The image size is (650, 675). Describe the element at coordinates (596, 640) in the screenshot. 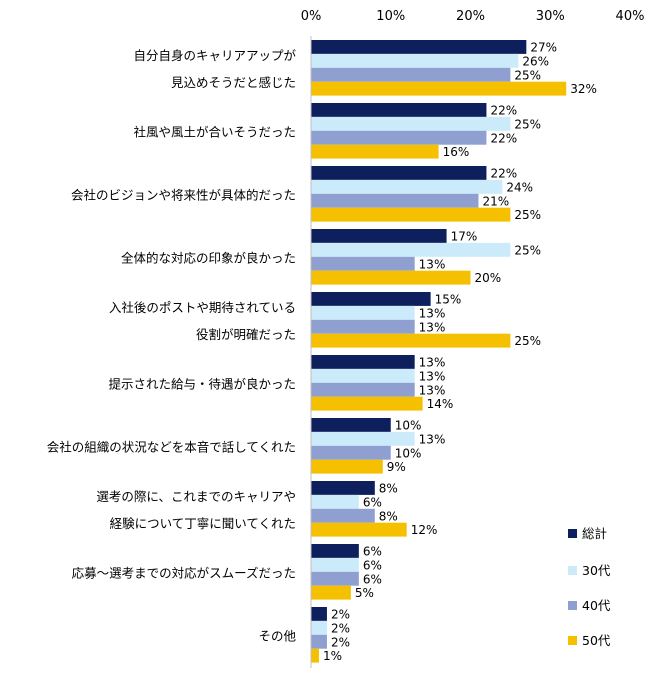

I see `legend-label: 50代` at that location.